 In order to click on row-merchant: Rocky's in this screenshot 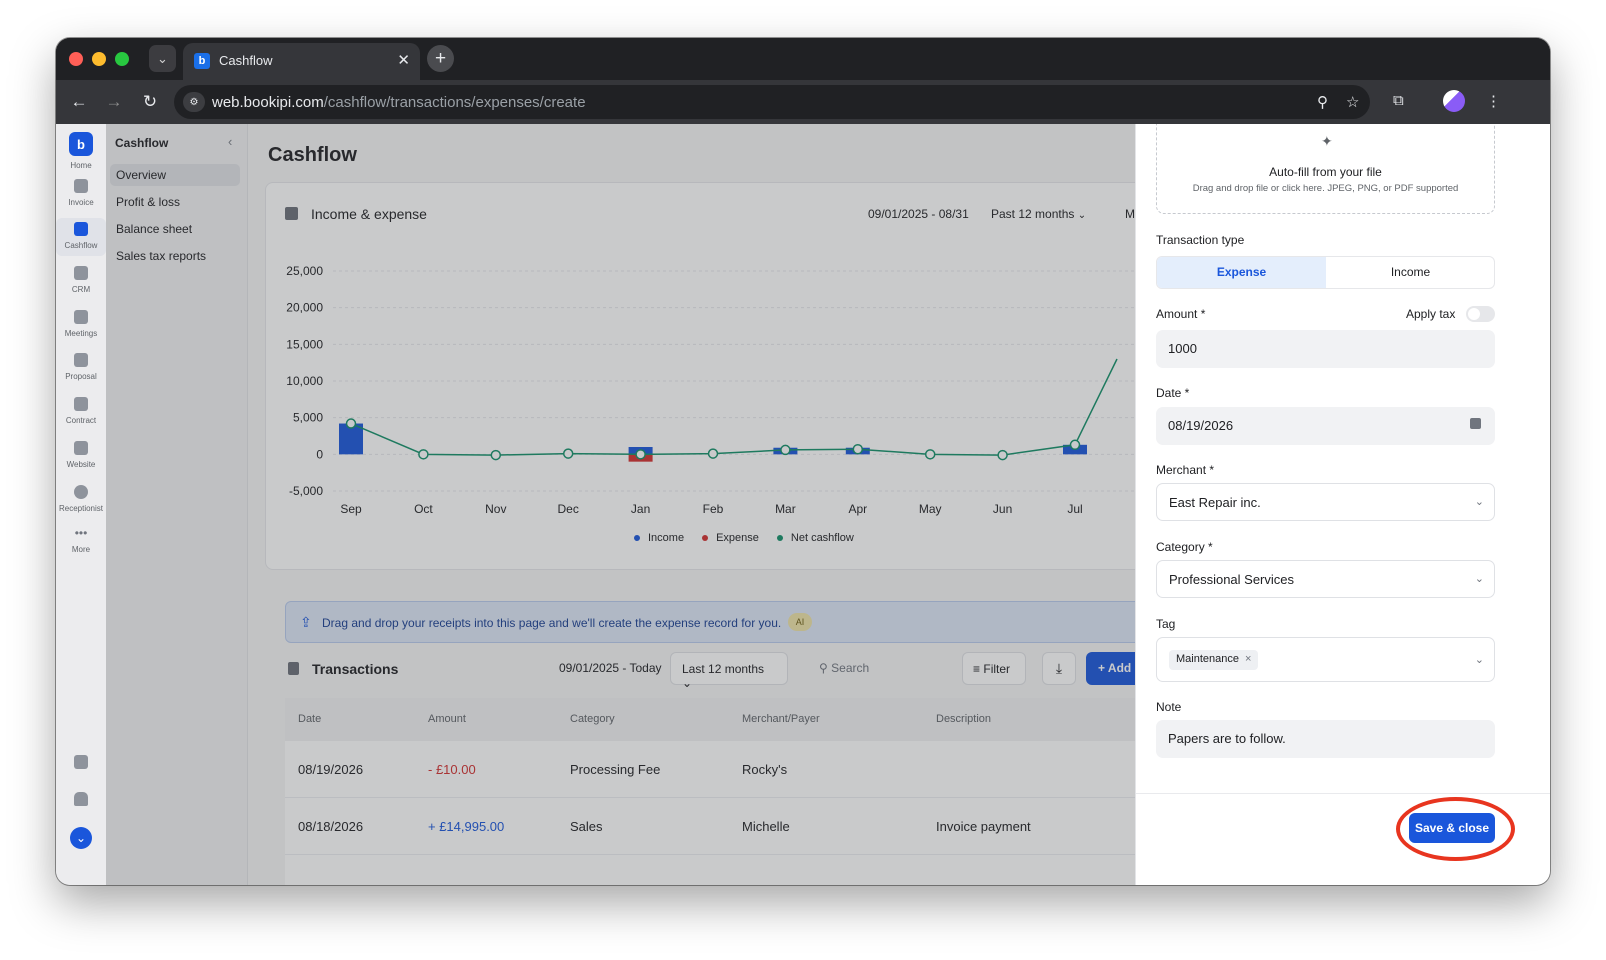, I will do `click(765, 769)`.